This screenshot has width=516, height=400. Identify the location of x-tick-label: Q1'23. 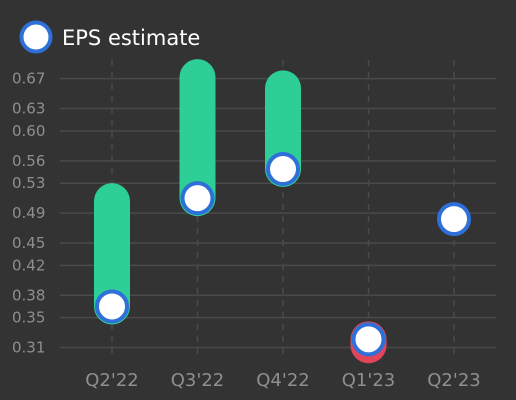
(368, 380).